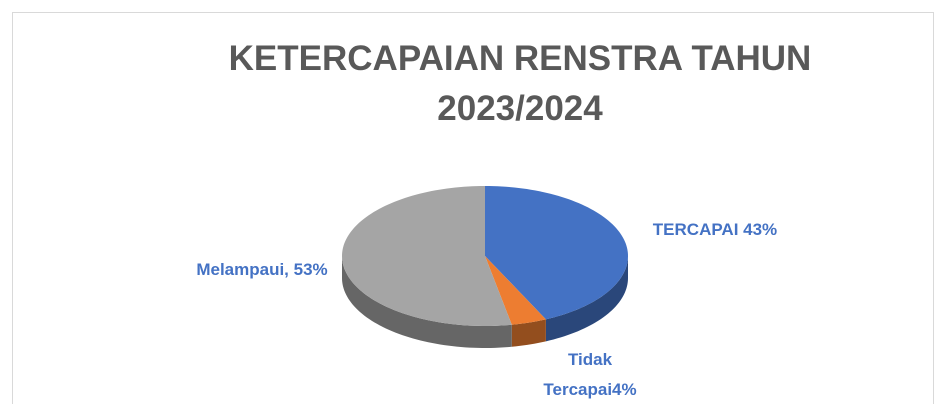  I want to click on chart-title: KETERCAPAIAN RENSTRA TAHUN 2023/2024, so click(520, 83).